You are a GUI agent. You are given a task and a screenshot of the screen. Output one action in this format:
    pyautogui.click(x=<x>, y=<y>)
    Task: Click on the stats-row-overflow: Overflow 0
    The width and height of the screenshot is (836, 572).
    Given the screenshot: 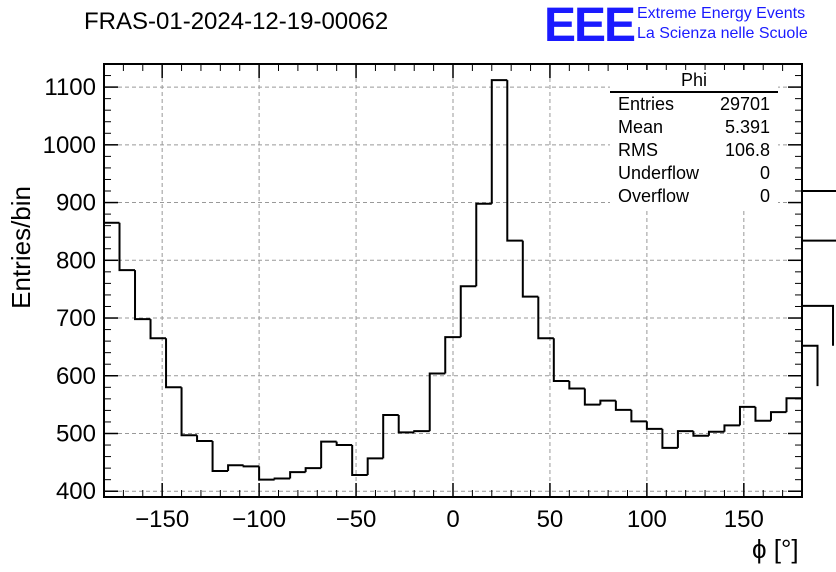 What is the action you would take?
    pyautogui.click(x=694, y=196)
    